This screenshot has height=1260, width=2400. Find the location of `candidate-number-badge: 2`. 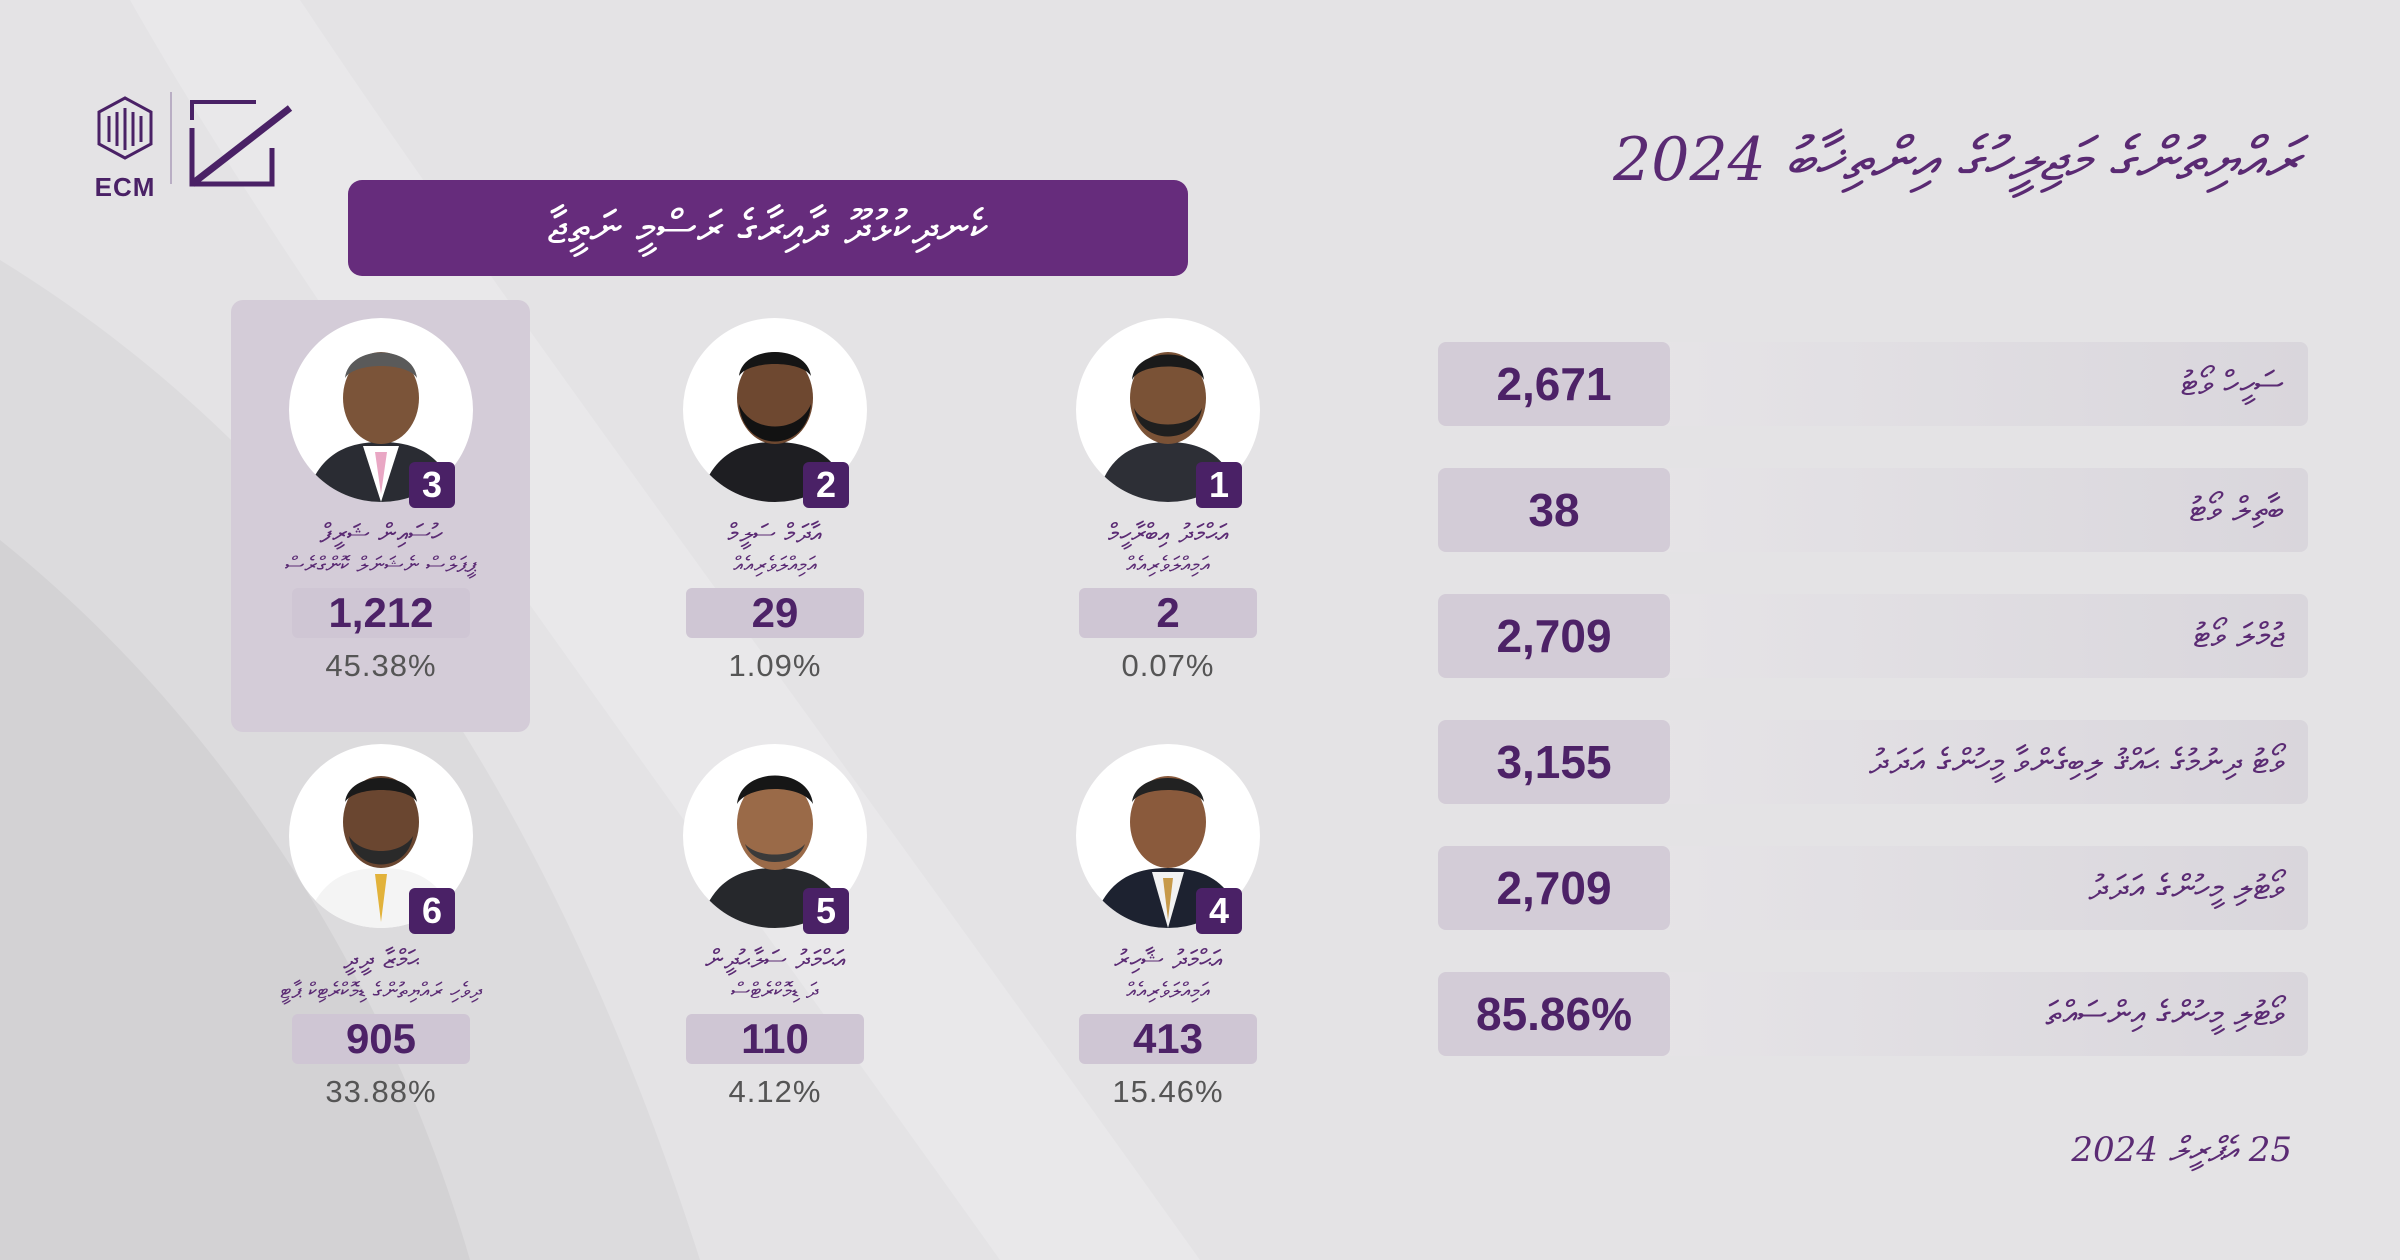

candidate-number-badge: 2 is located at coordinates (826, 485).